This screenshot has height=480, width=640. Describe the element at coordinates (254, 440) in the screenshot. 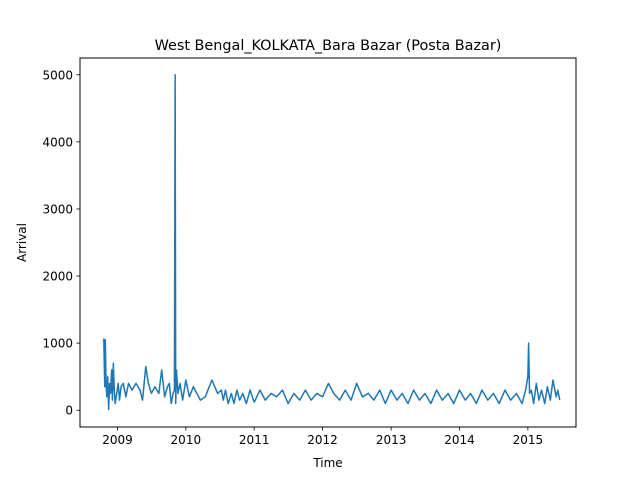

I see `x-tick-label: 2011` at that location.